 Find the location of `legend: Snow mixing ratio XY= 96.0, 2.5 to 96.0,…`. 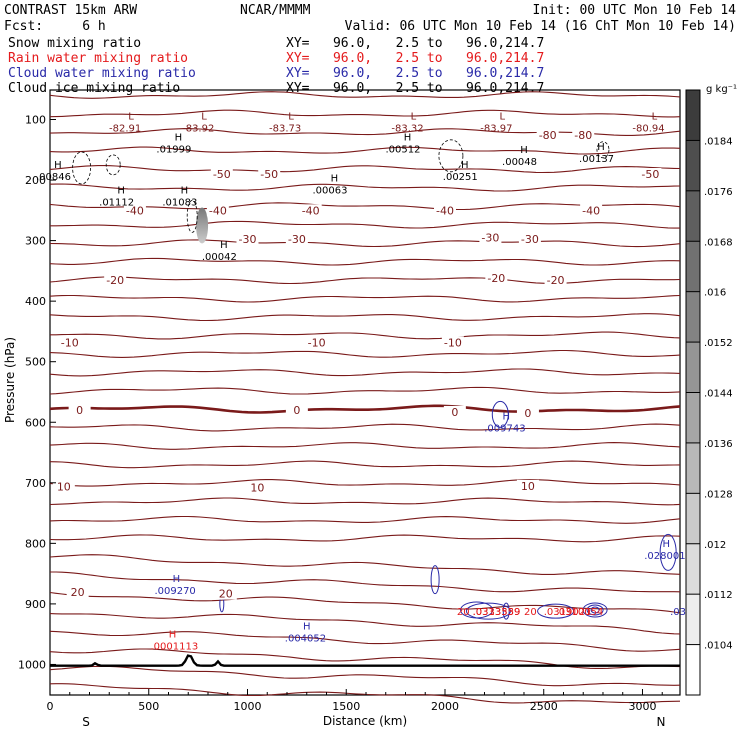

legend: Snow mixing ratio XY= 96.0, 2.5 to 96.0,… is located at coordinates (276, 66).